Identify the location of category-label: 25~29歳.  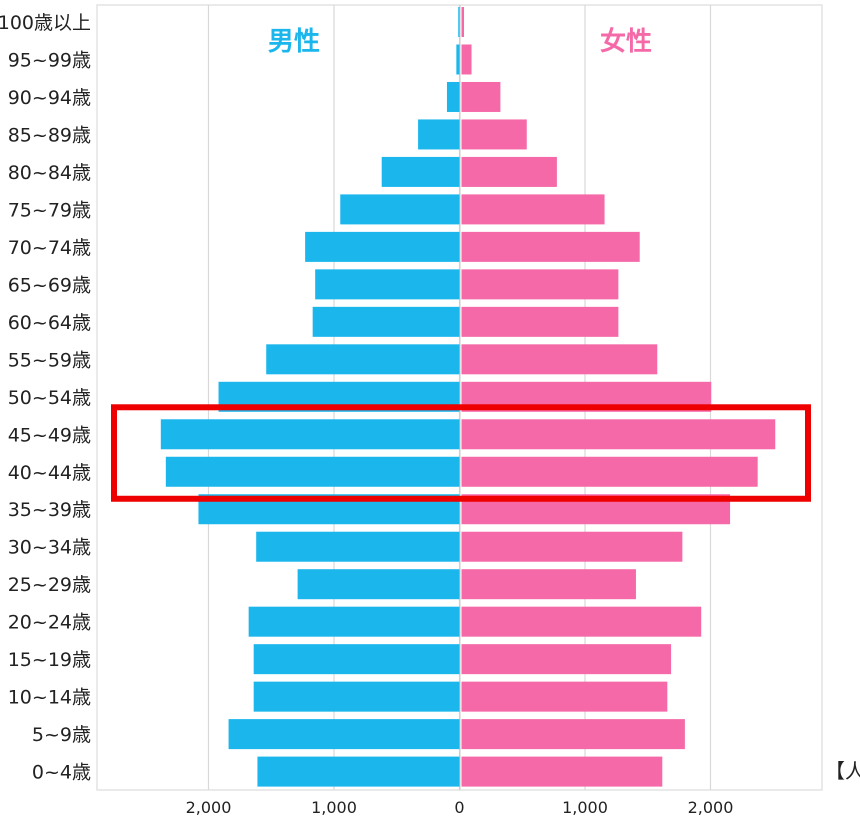
(49, 585).